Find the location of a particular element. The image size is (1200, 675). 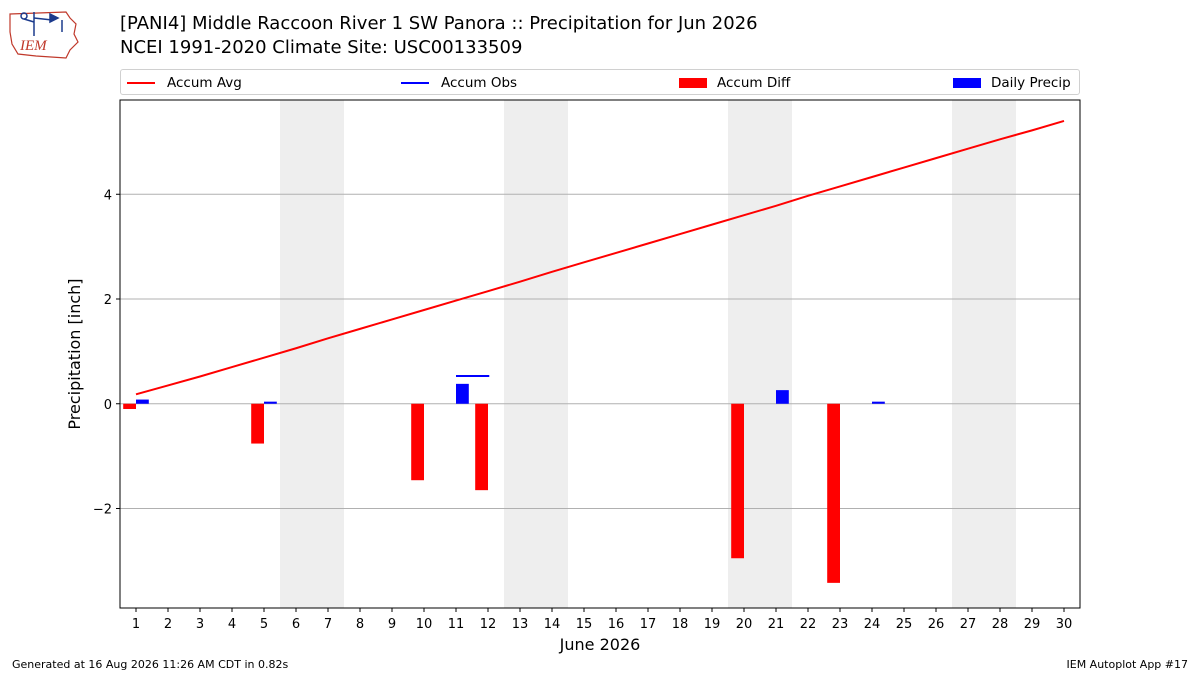

legend-item-accum-diff: Accum Diff is located at coordinates (734, 83).